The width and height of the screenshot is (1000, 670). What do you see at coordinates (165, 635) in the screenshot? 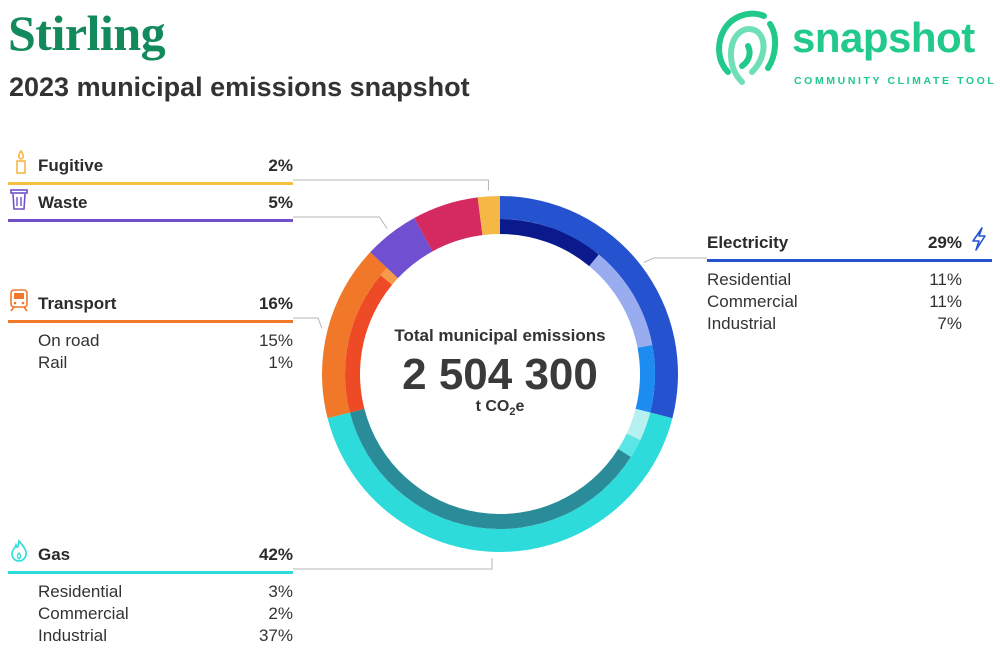
I see `legend-gas-industrial: Industrial 37%` at bounding box center [165, 635].